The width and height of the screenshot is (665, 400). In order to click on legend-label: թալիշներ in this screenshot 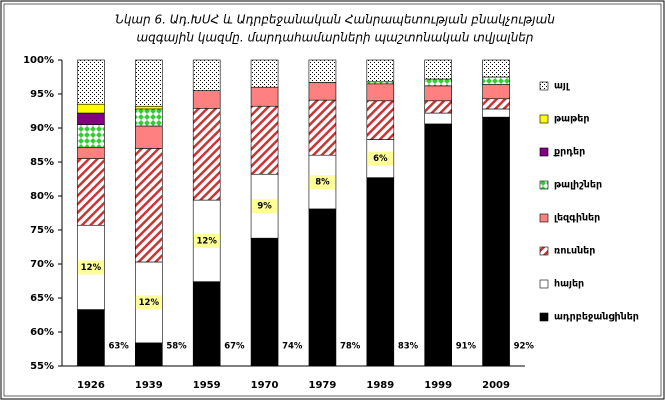, I will do `click(578, 185)`.